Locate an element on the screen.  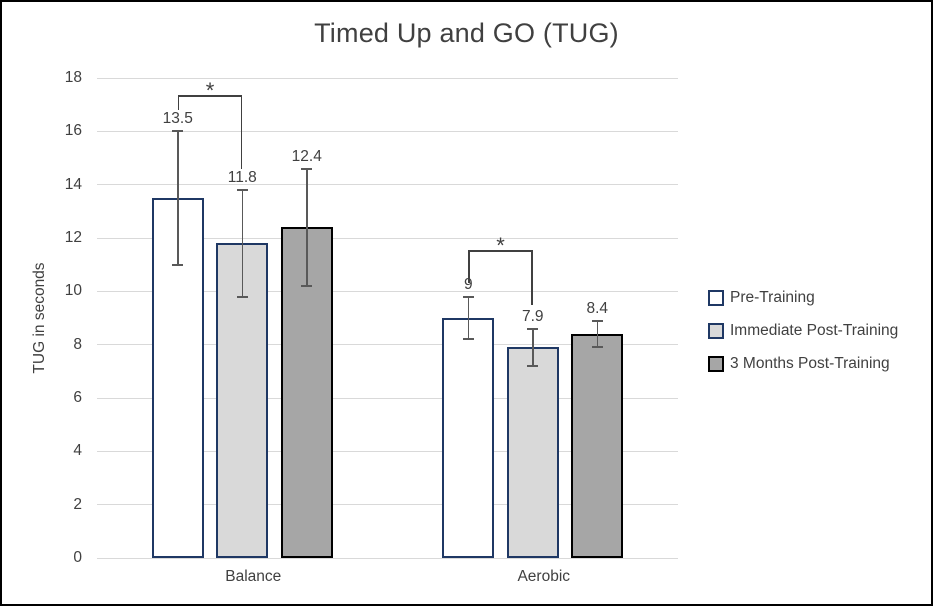
y-tick-label: 4 is located at coordinates (77, 451).